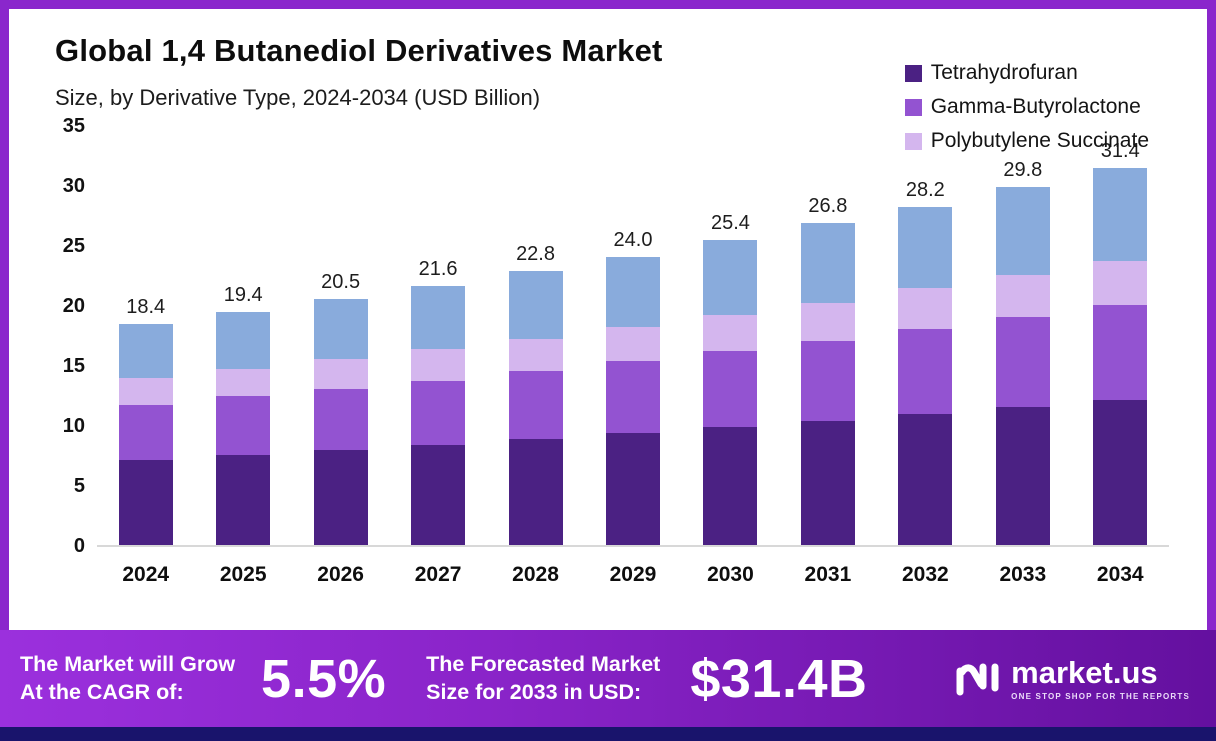  What do you see at coordinates (828, 574) in the screenshot?
I see `x-axis-label-2031: 2031` at bounding box center [828, 574].